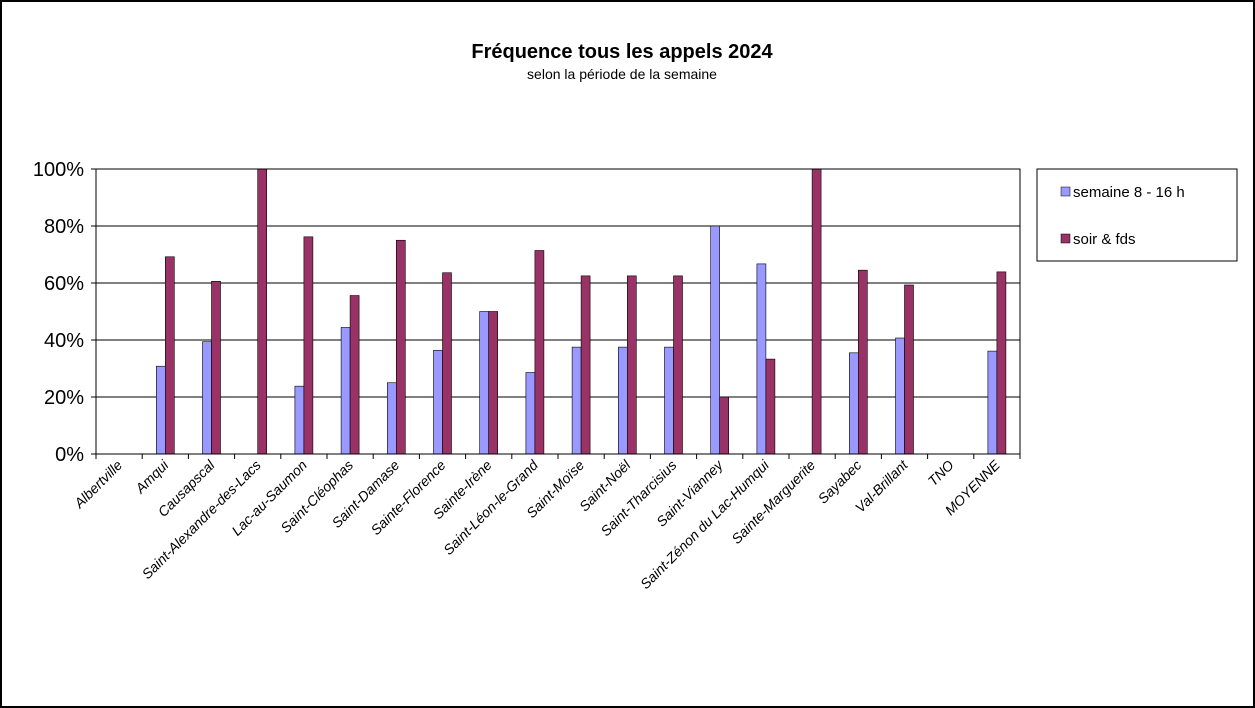  I want to click on legend-box, so click(1137, 215).